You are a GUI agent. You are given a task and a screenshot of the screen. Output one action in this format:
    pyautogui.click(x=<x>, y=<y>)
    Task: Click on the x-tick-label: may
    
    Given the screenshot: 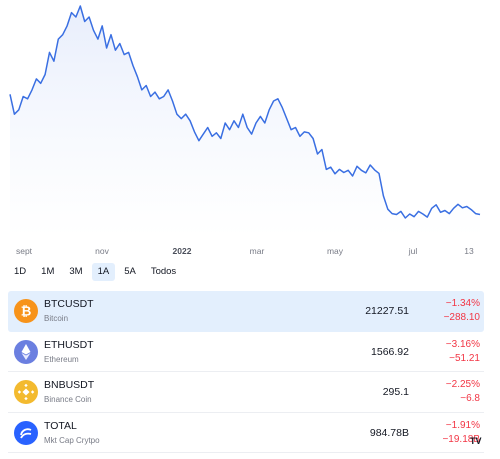 What is the action you would take?
    pyautogui.click(x=335, y=251)
    